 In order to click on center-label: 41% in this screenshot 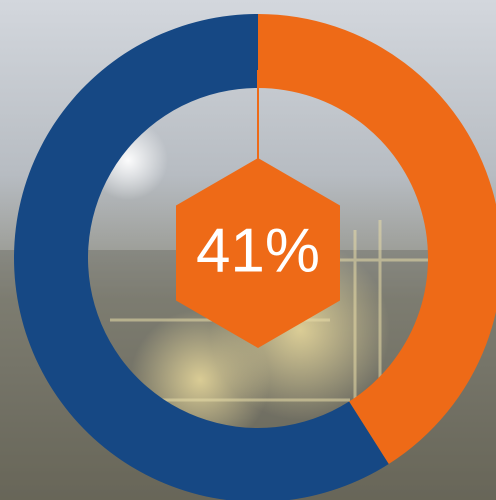, I will do `click(258, 250)`.